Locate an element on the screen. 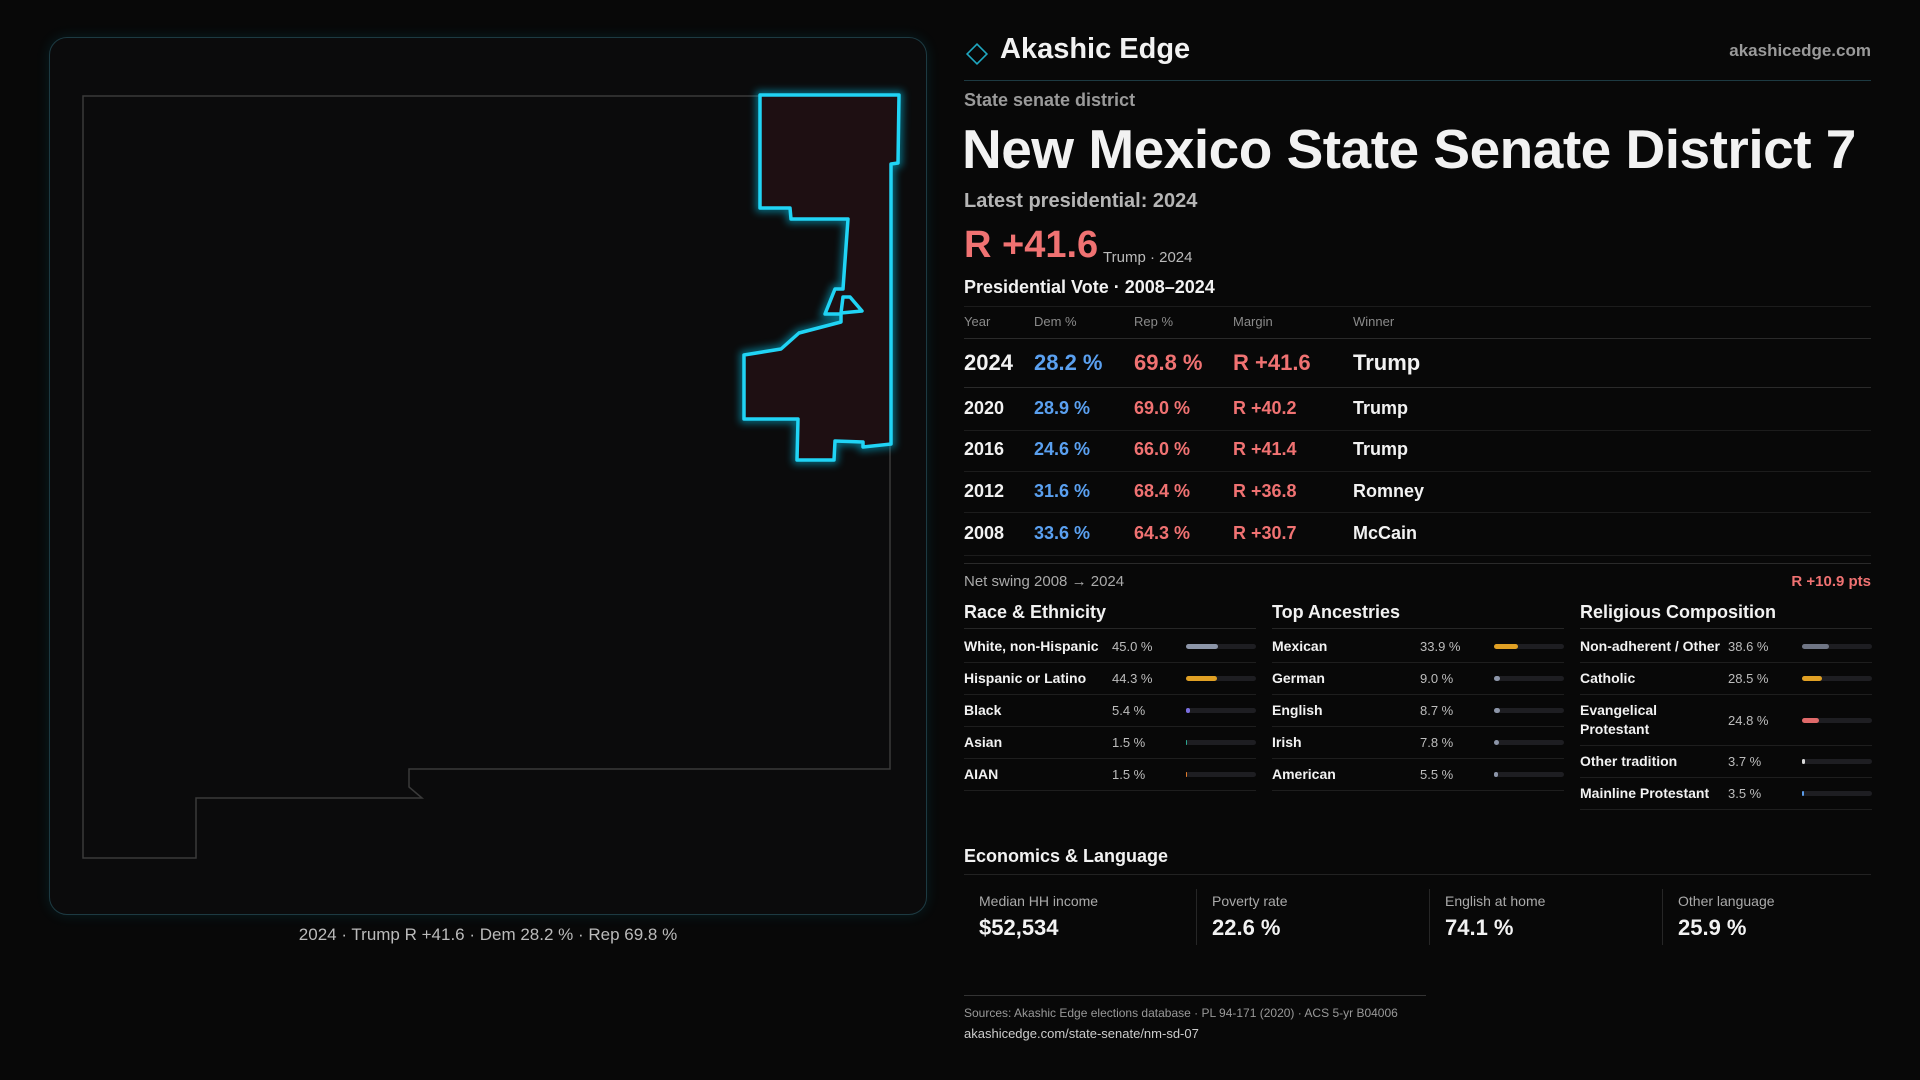 This screenshot has width=1920, height=1080. table-cell: 28.9 % is located at coordinates (1062, 408).